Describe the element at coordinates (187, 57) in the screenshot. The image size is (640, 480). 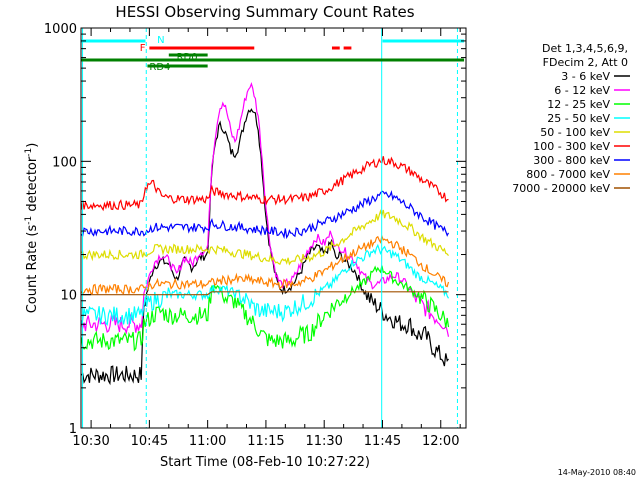
I see `flag-label-rd0: RD0` at that location.